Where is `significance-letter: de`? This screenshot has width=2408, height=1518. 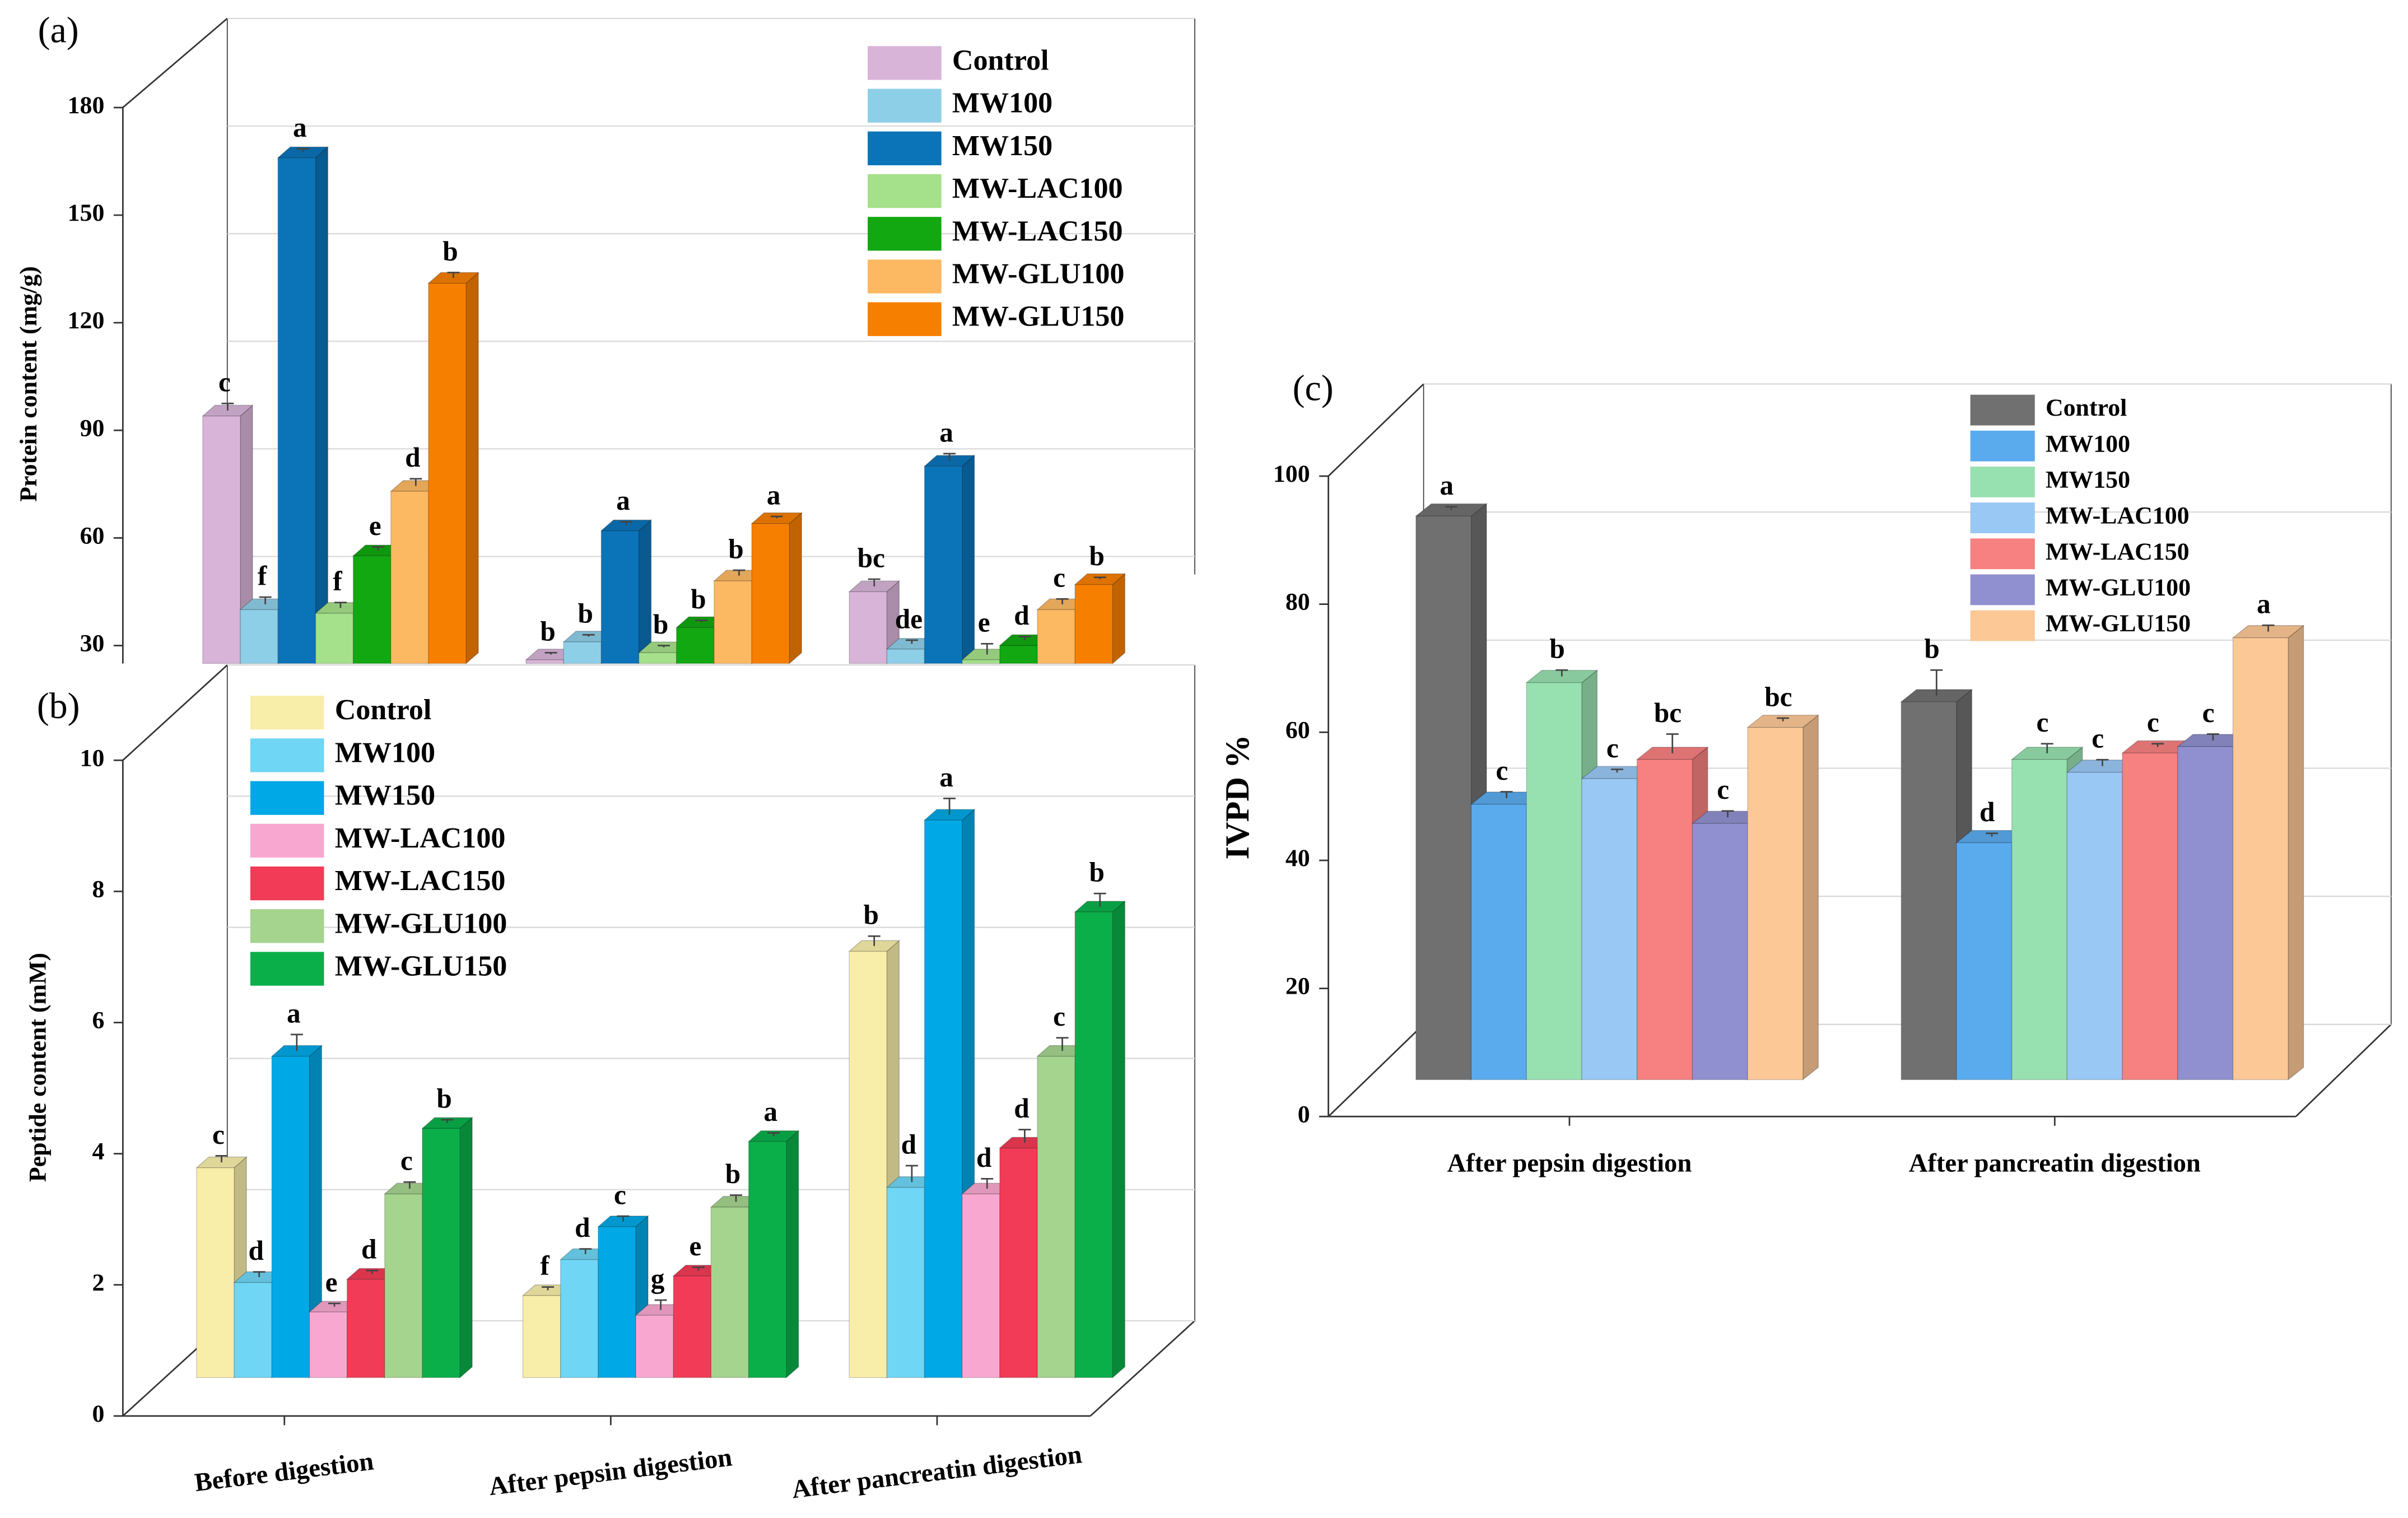 significance-letter: de is located at coordinates (909, 618).